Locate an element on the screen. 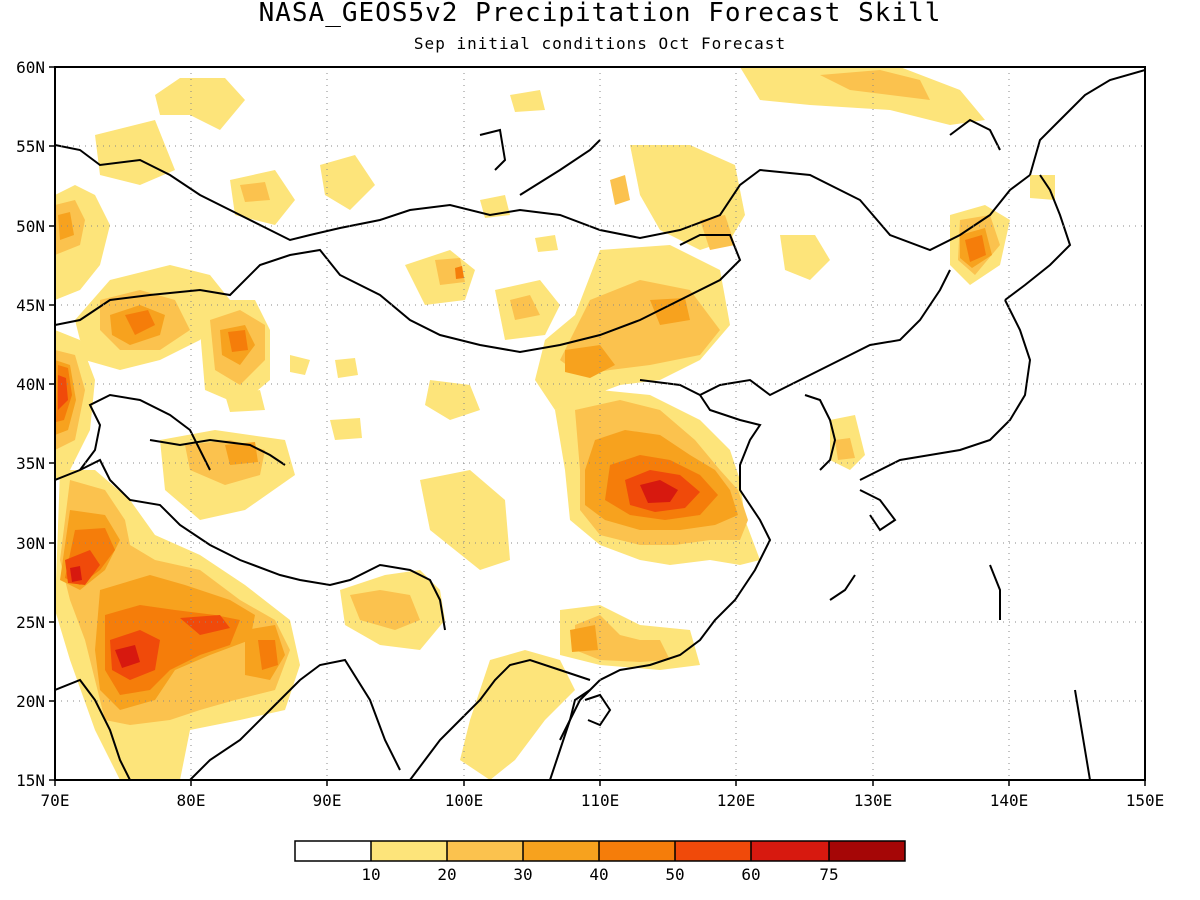 The image size is (1200, 900). colorbar-label: 40 is located at coordinates (598, 874).